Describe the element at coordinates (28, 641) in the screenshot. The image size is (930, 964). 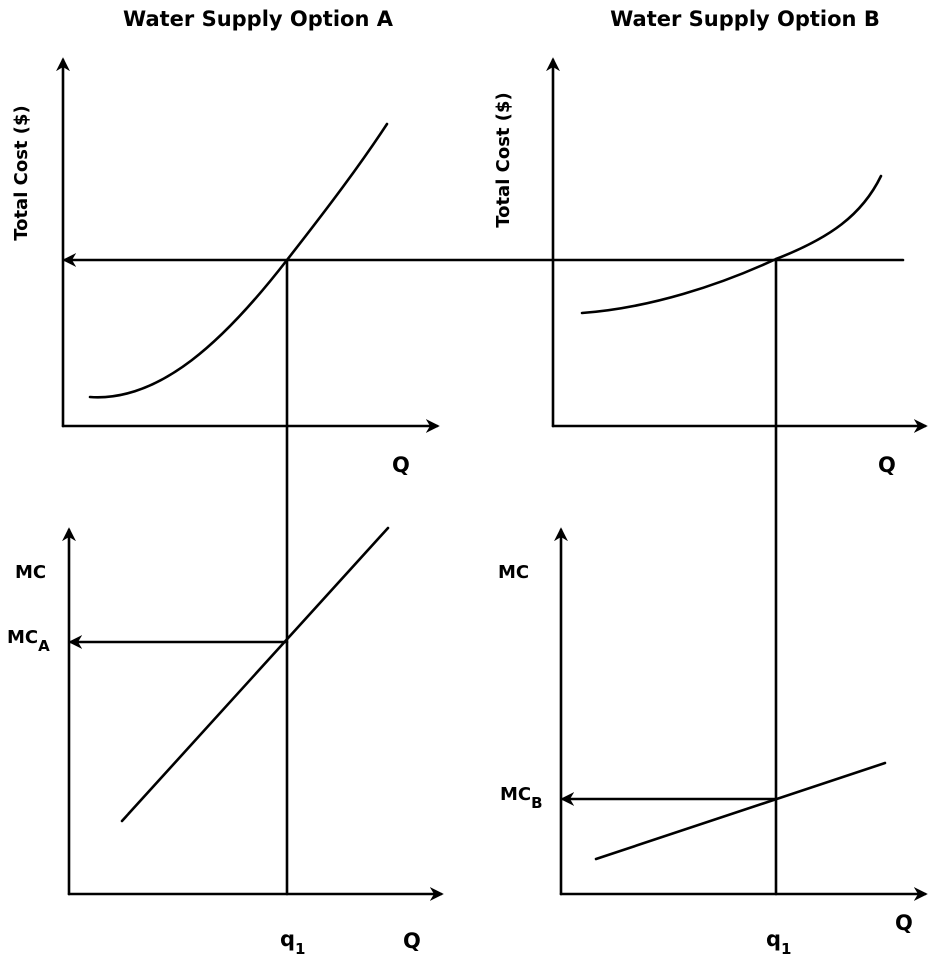
I see `mc-a-marker: MCA` at that location.